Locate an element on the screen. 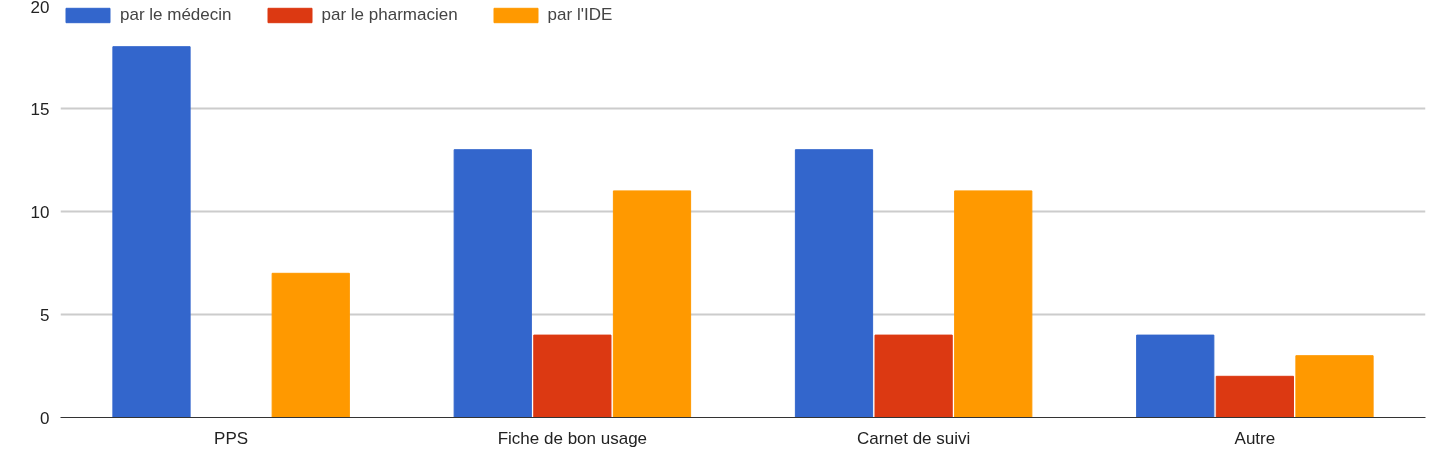  legend-label: par le médecin is located at coordinates (176, 15).